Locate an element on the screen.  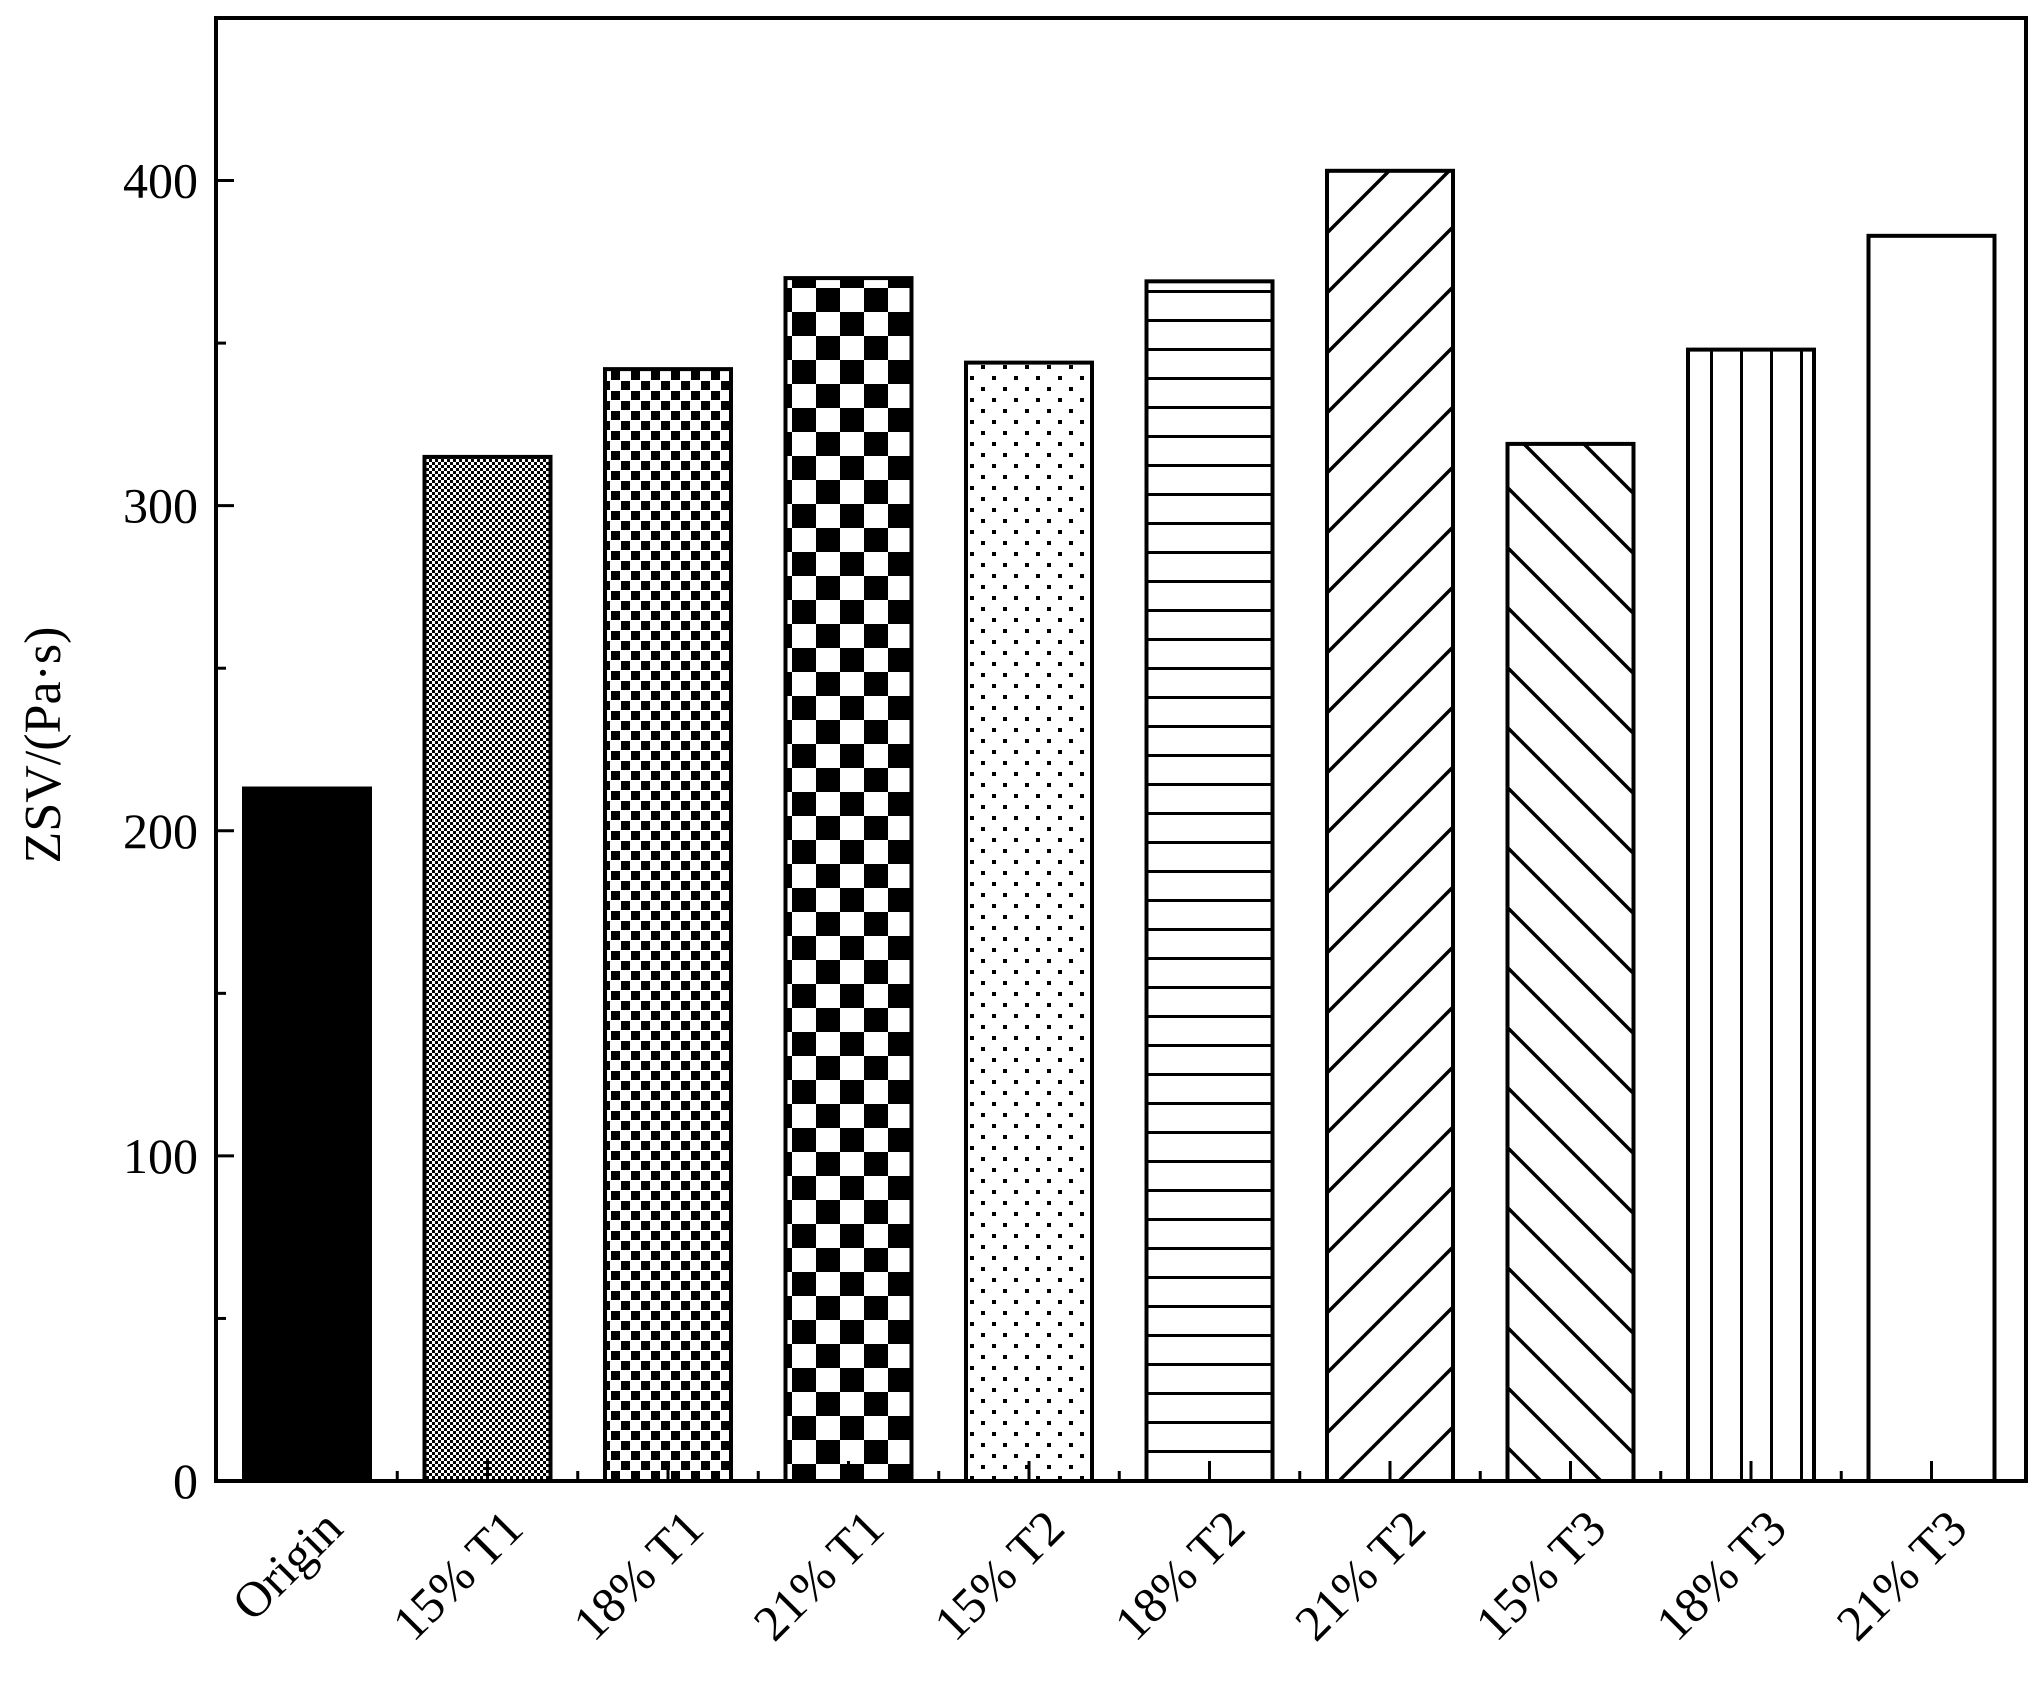
bar-21-t3 is located at coordinates (1931, 858).